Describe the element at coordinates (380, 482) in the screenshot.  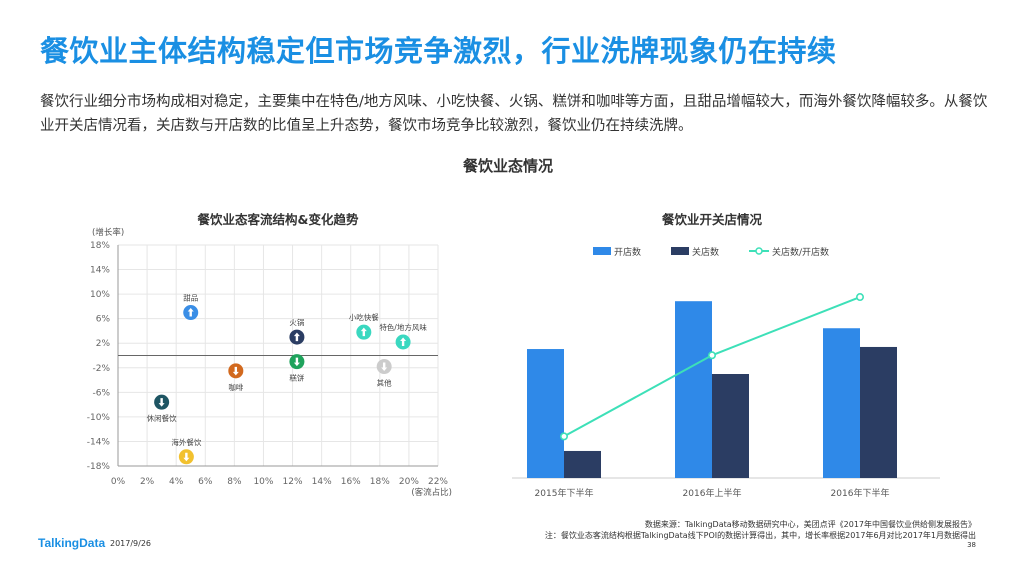
I see `scatter-x-tick: 18%` at that location.